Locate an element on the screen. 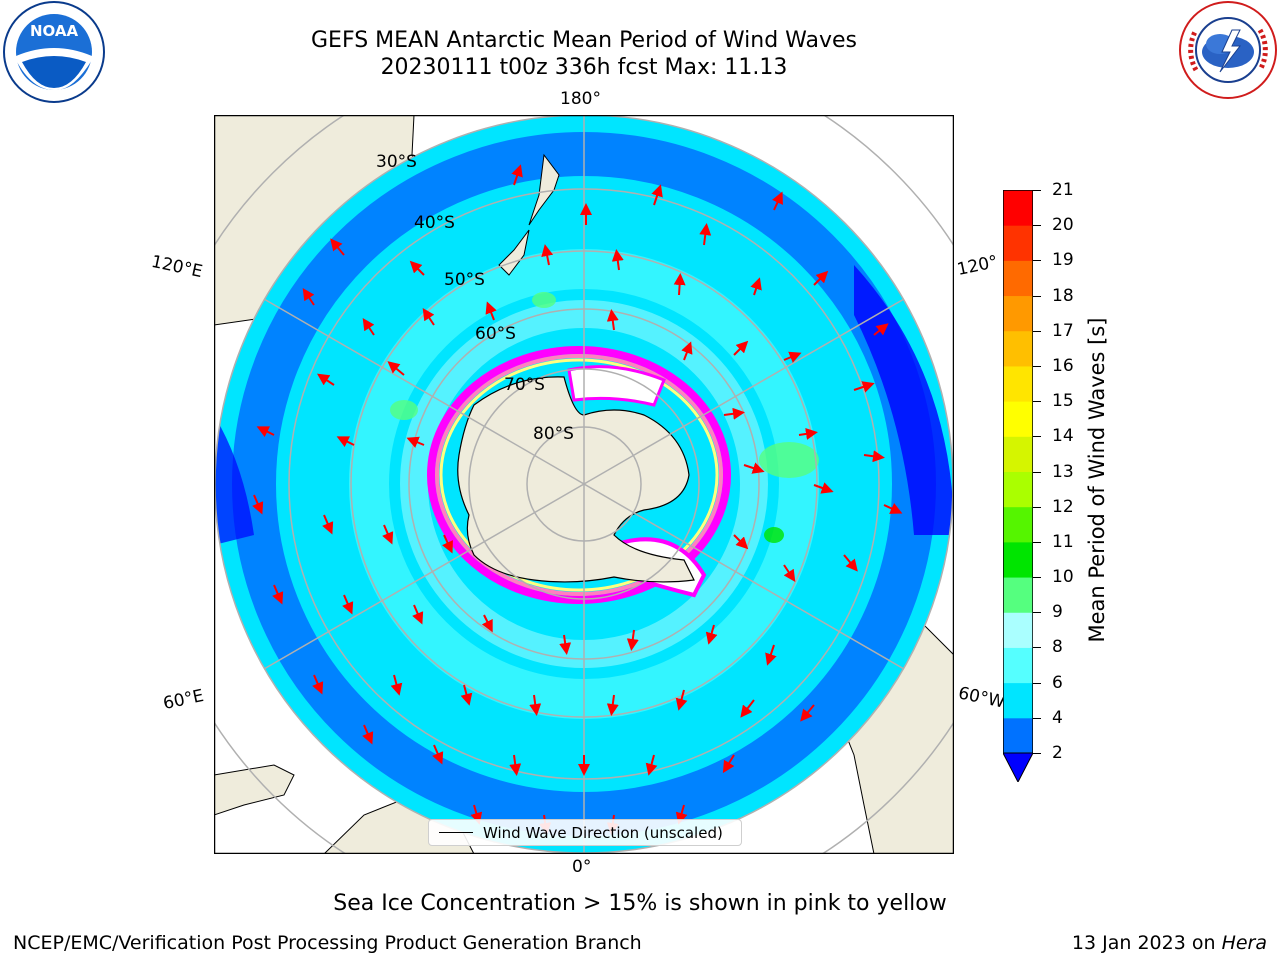 Image resolution: width=1280 pixels, height=960 pixels. lat-label-70s: 70°S is located at coordinates (524, 385).